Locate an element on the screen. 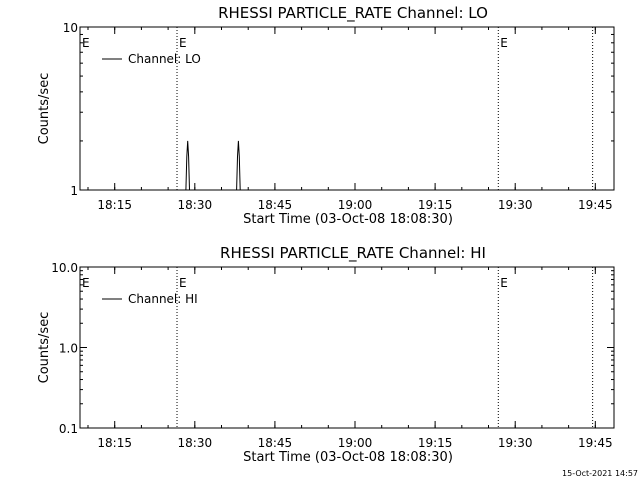 Image resolution: width=640 pixels, height=480 pixels. legend: Channel: HI is located at coordinates (150, 299).